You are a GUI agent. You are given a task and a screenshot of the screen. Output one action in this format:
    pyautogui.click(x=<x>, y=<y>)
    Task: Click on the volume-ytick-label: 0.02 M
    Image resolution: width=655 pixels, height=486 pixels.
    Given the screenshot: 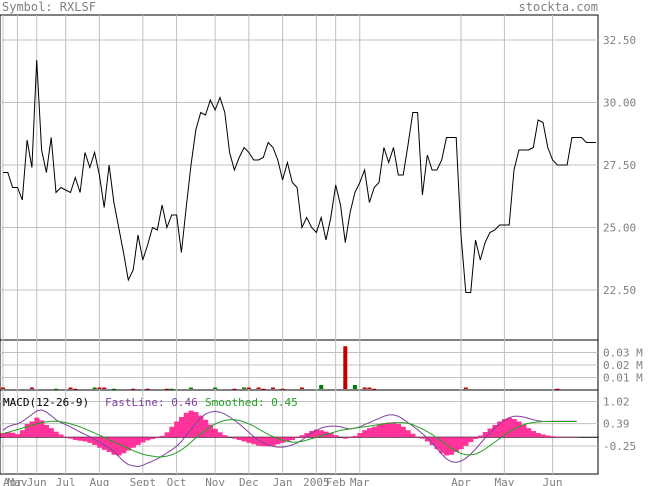 What is the action you would take?
    pyautogui.click(x=623, y=365)
    